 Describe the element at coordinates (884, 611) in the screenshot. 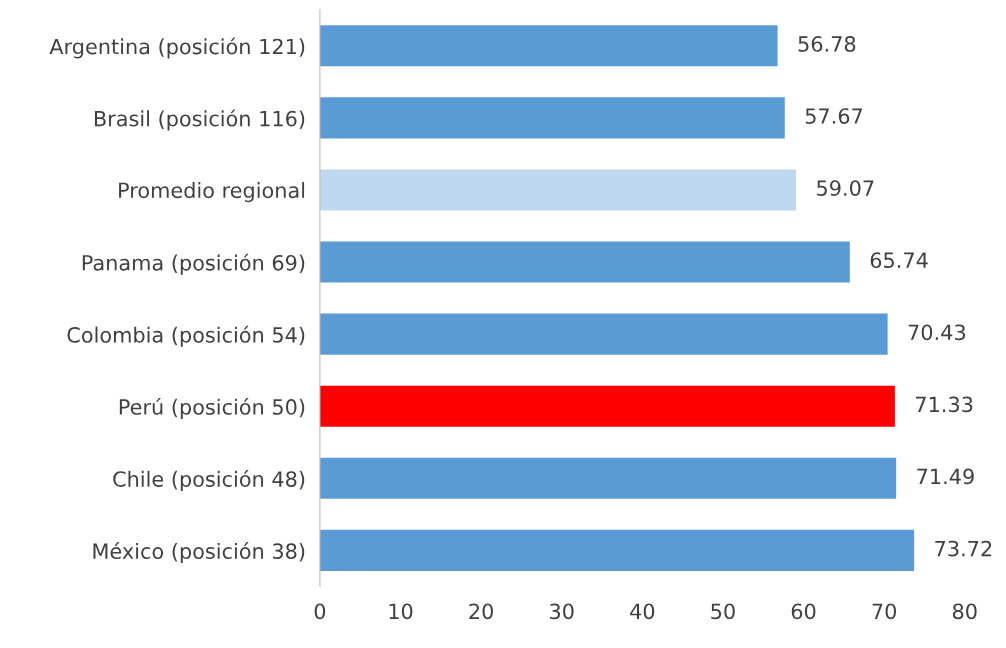

I see `x-tick-label: 70` at that location.